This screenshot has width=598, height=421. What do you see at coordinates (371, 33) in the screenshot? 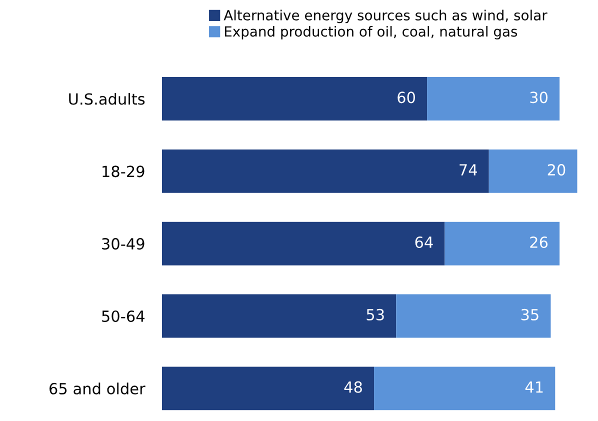
I see `legend-label: Expand production of oil, coal, natural gas` at bounding box center [371, 33].